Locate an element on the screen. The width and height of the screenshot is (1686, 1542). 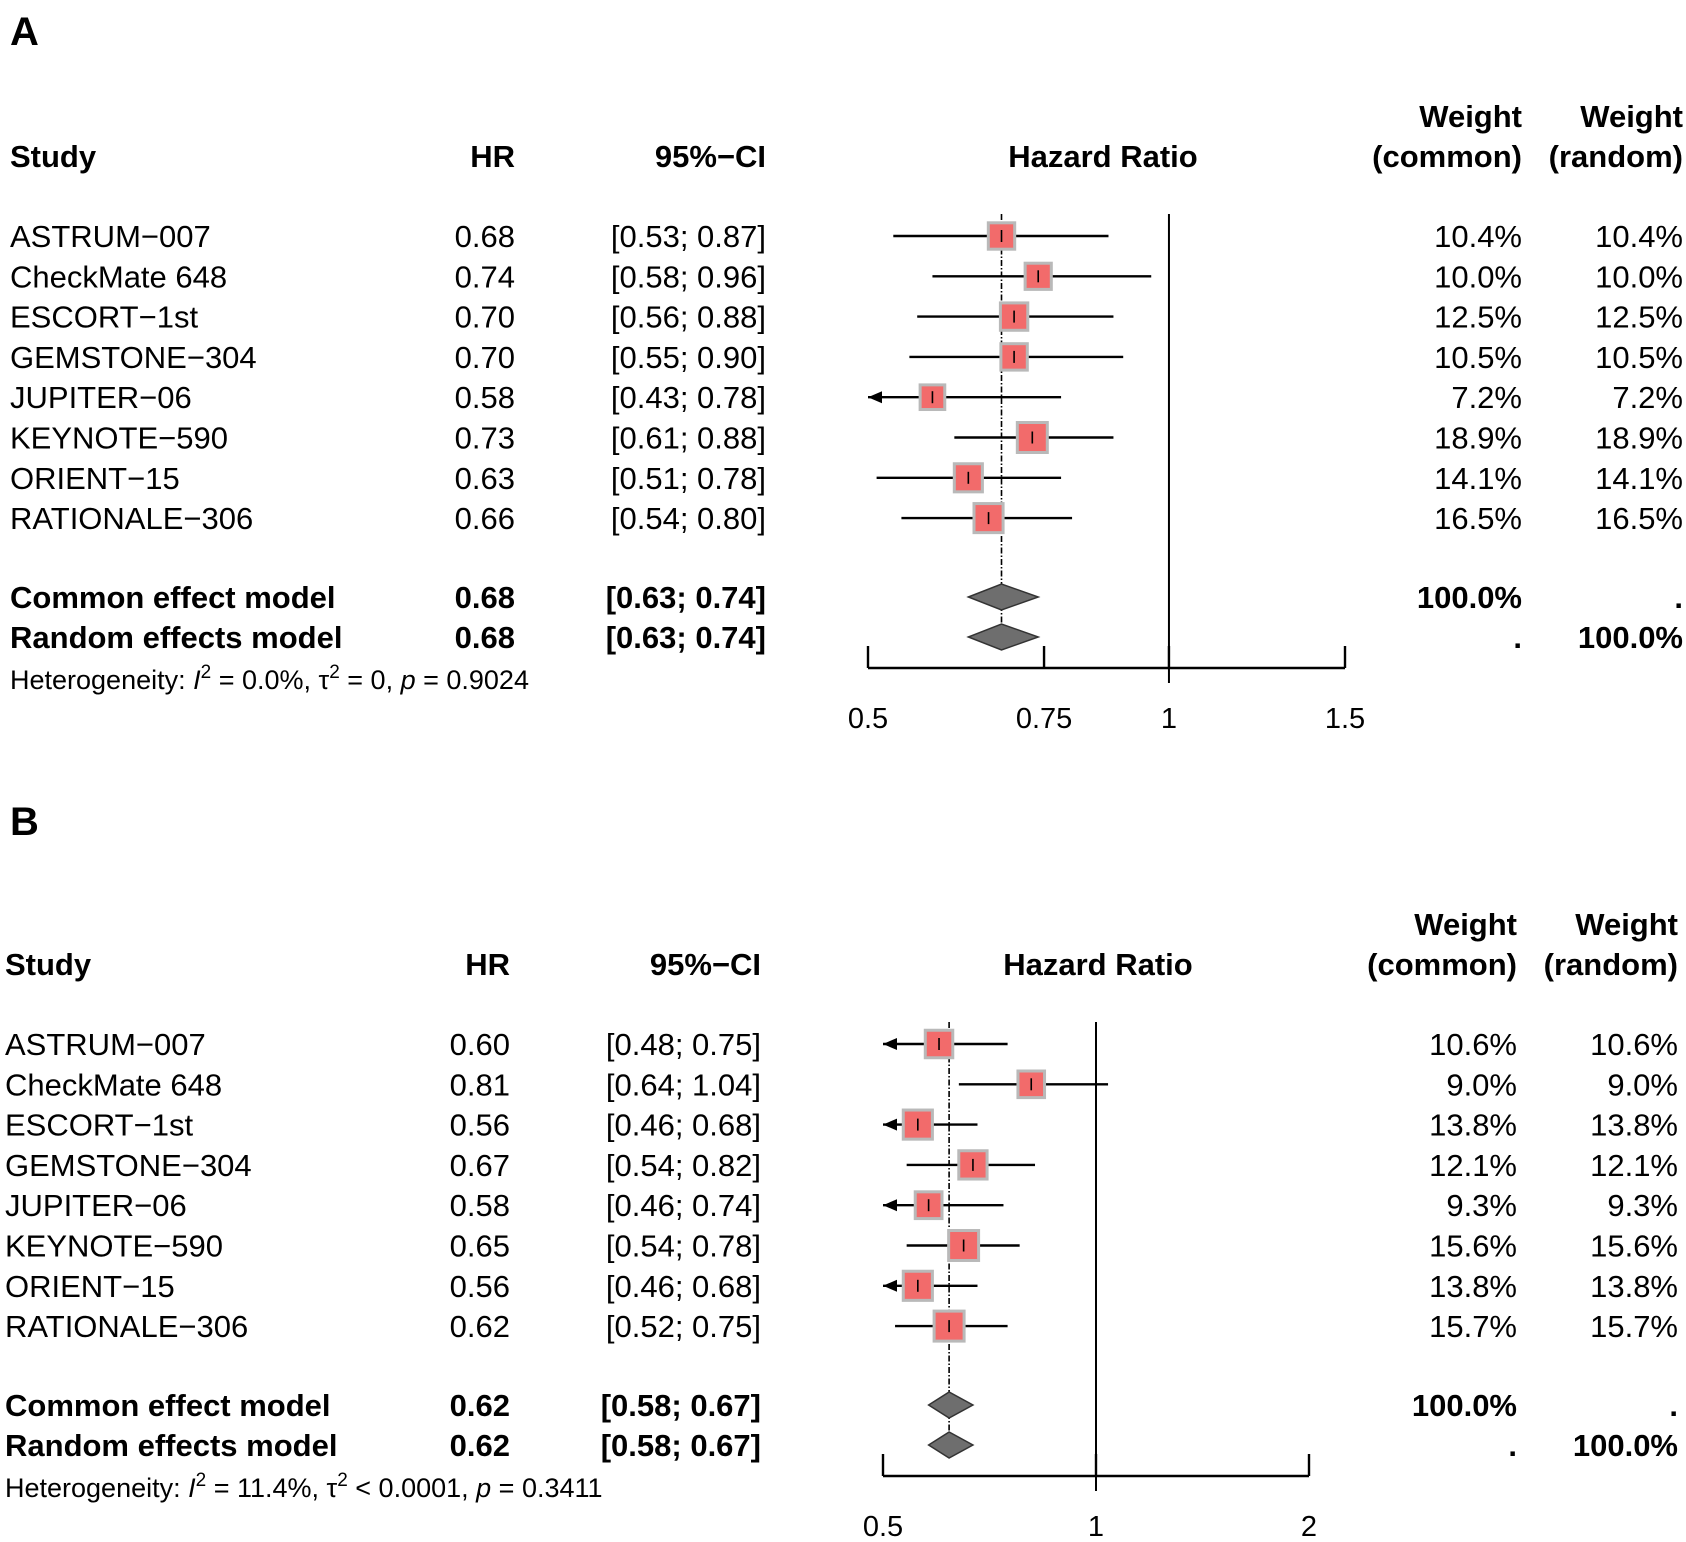
x-tick-label: 1.5 is located at coordinates (1345, 719).